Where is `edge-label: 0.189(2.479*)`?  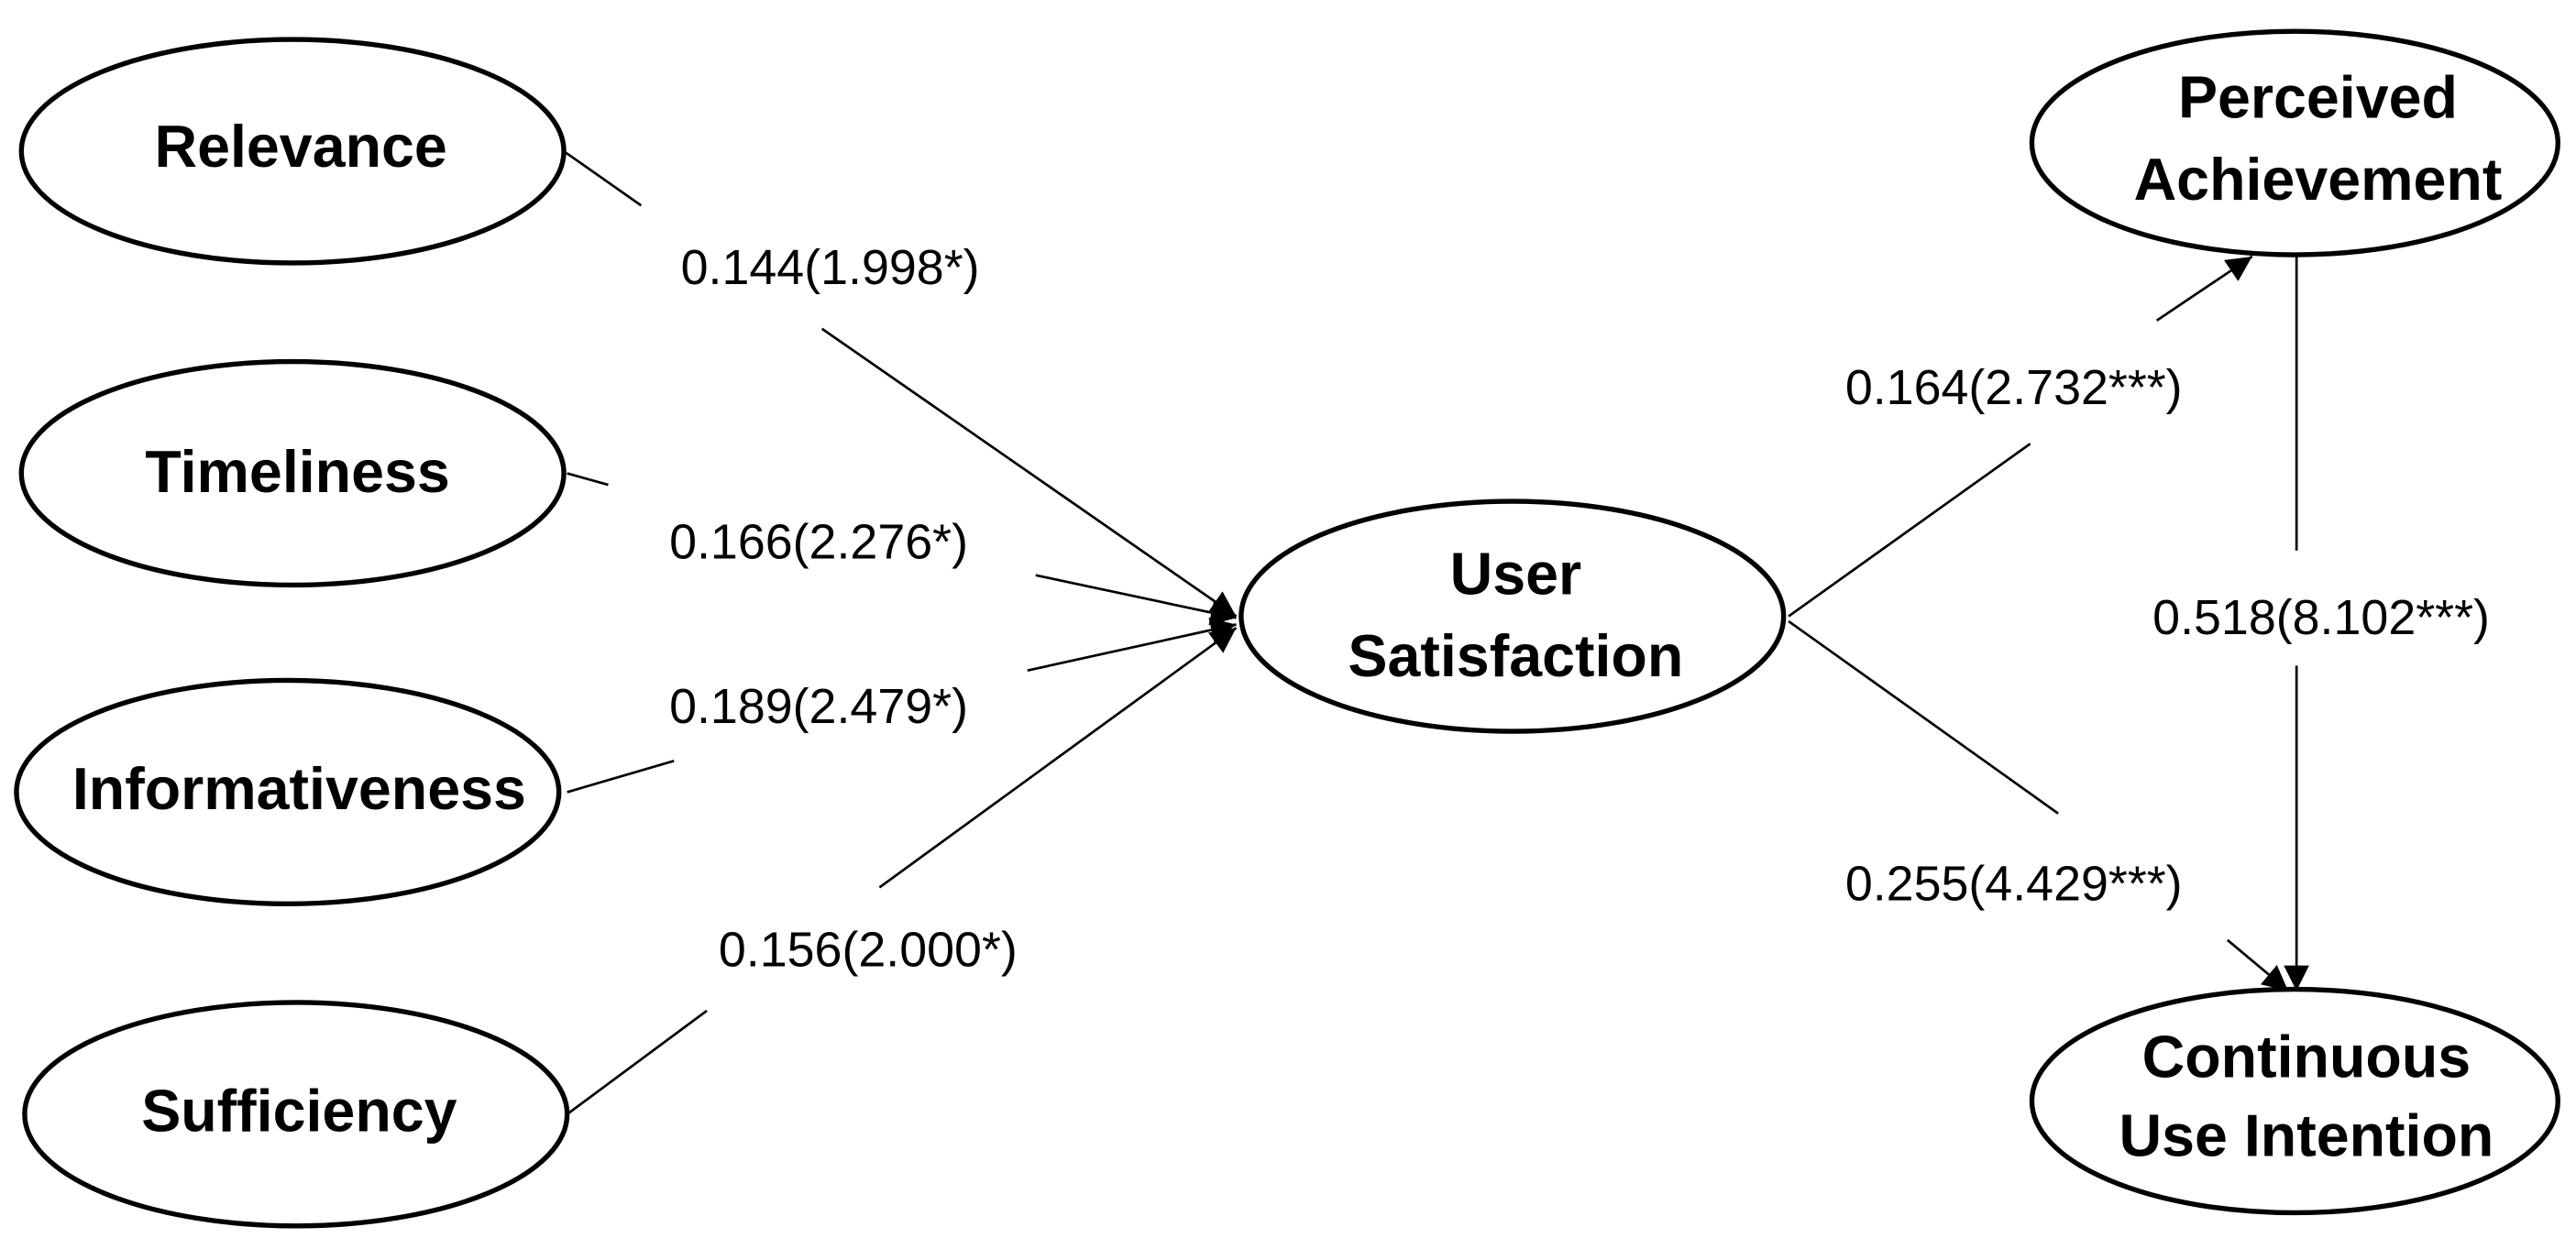 edge-label: 0.189(2.479*) is located at coordinates (818, 706).